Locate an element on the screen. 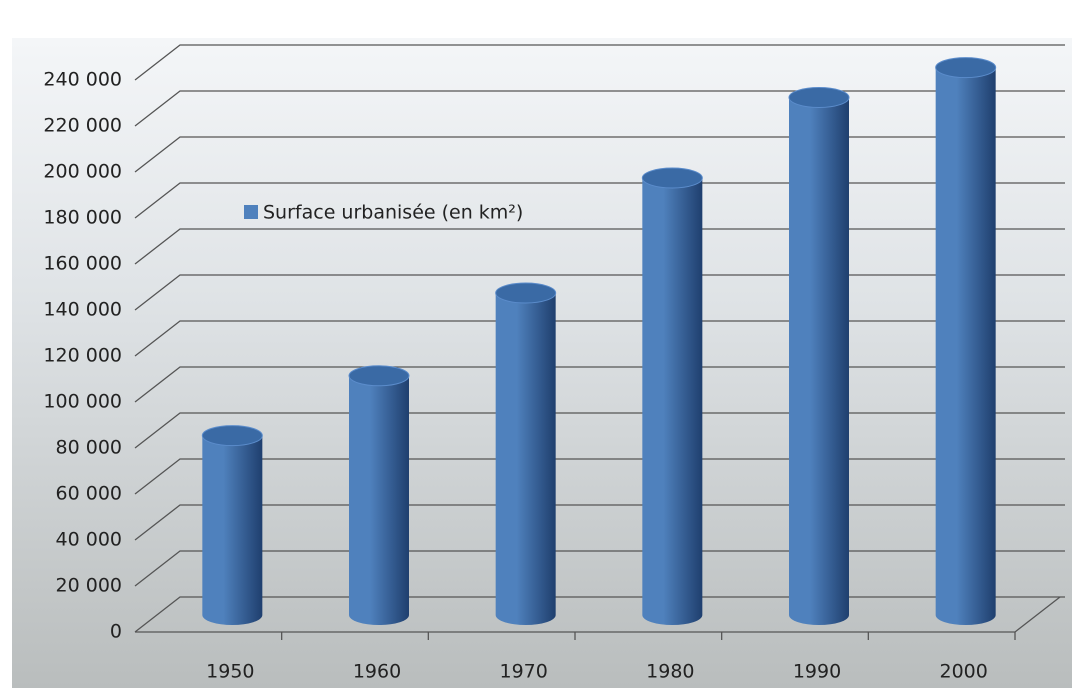 This screenshot has width=1072, height=688. legend-label: Surface urbanisée (en km²) is located at coordinates (393, 213).